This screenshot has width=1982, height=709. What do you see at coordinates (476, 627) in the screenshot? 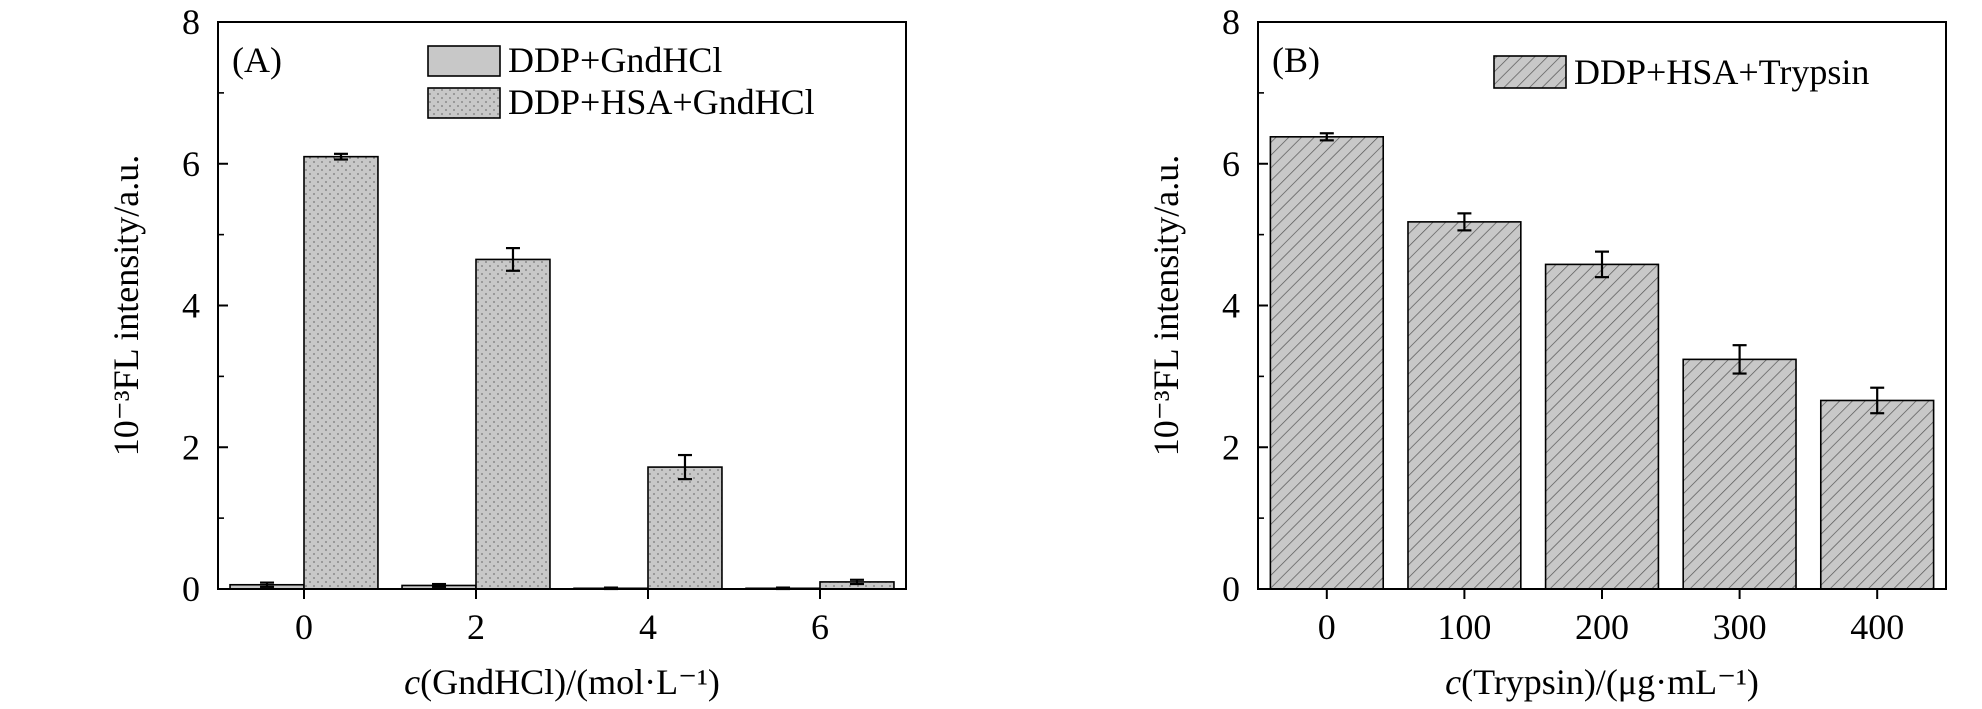
I see `x-tick-label: 2` at bounding box center [476, 627].